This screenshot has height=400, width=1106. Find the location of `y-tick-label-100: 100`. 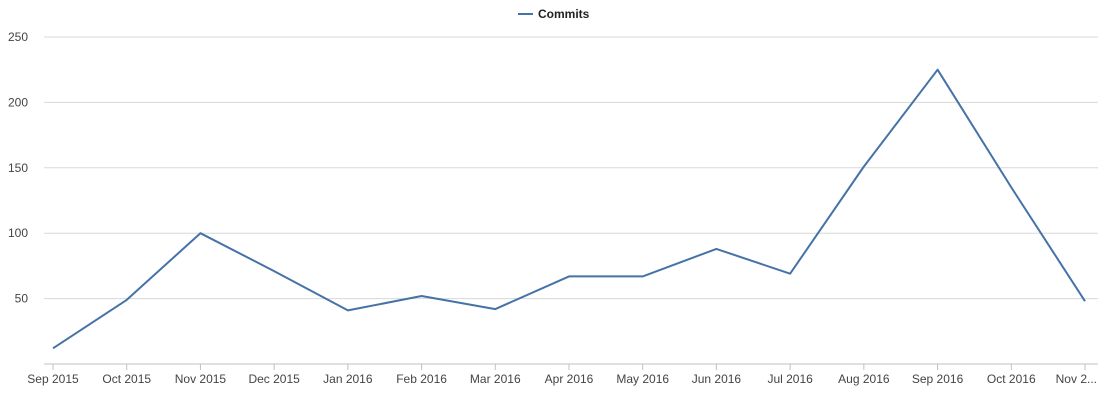

y-tick-label-100: 100 is located at coordinates (18, 233).